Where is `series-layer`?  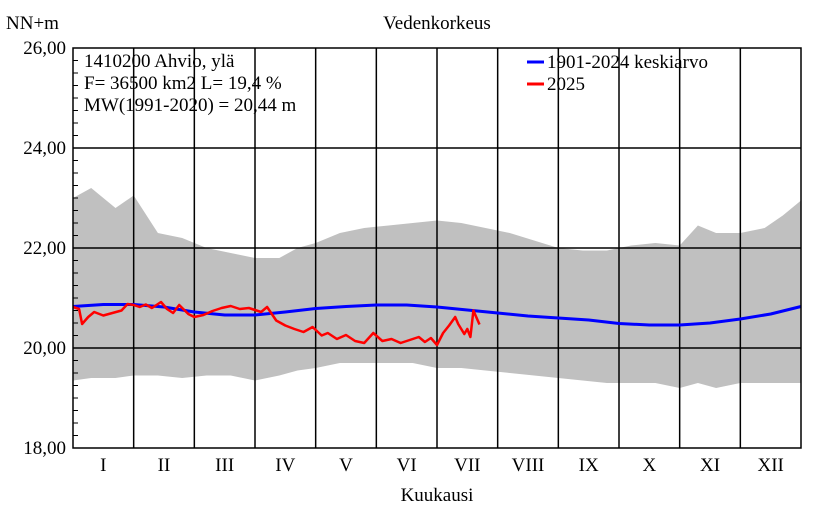 series-layer is located at coordinates (437, 323).